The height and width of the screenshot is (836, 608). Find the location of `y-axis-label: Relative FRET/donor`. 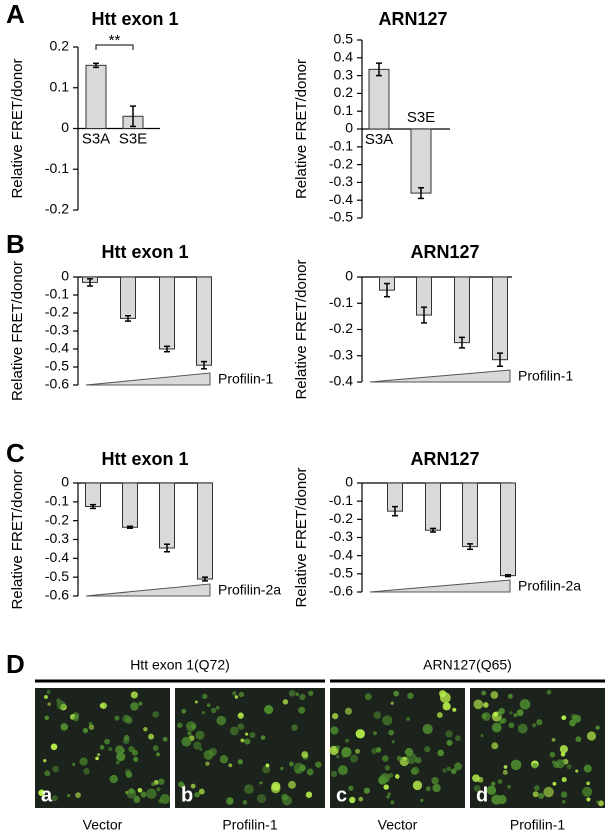

y-axis-label: Relative FRET/donor is located at coordinates (301, 537).